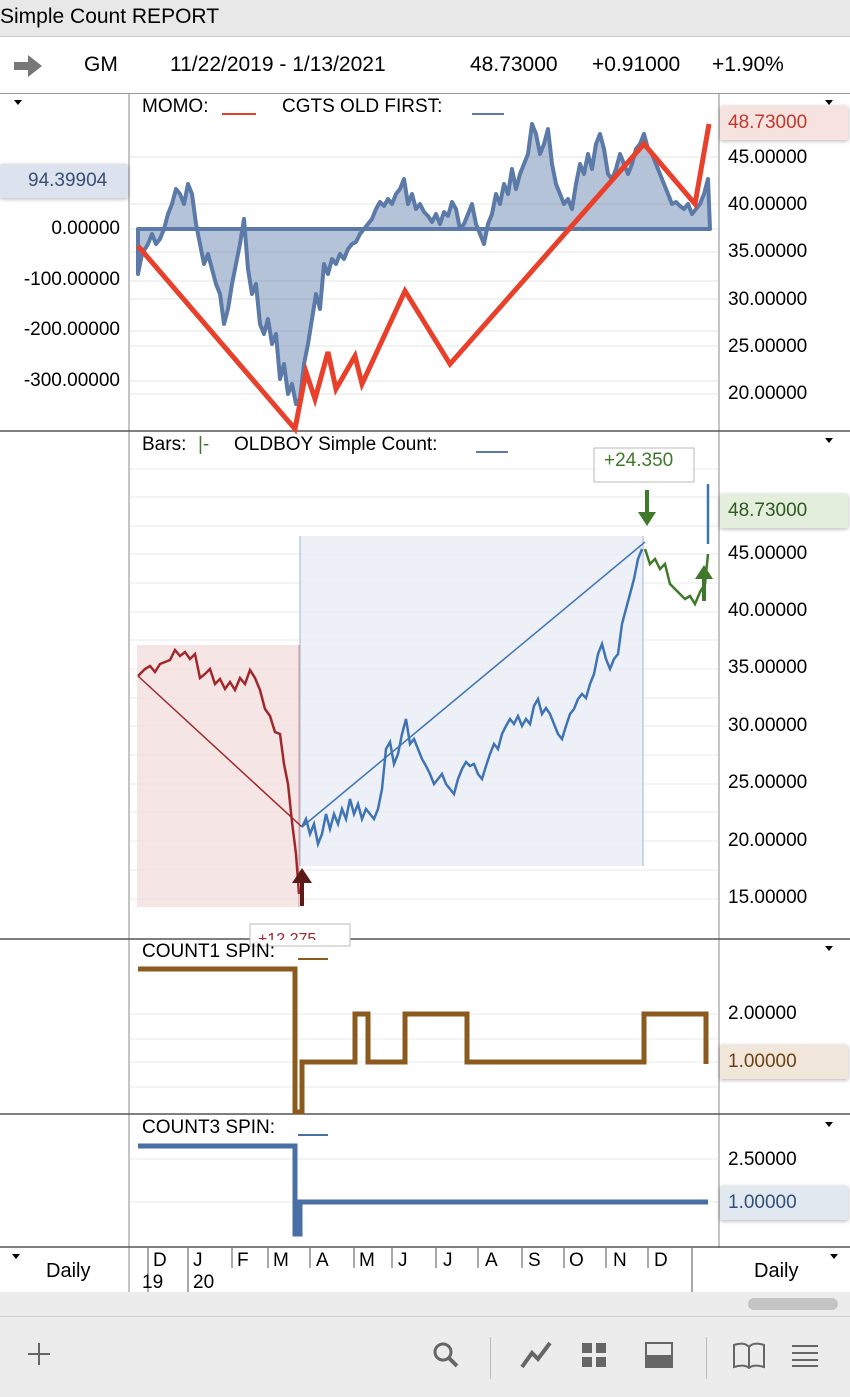 This screenshot has height=1397, width=850. I want to click on count3-line, so click(423, 1190).